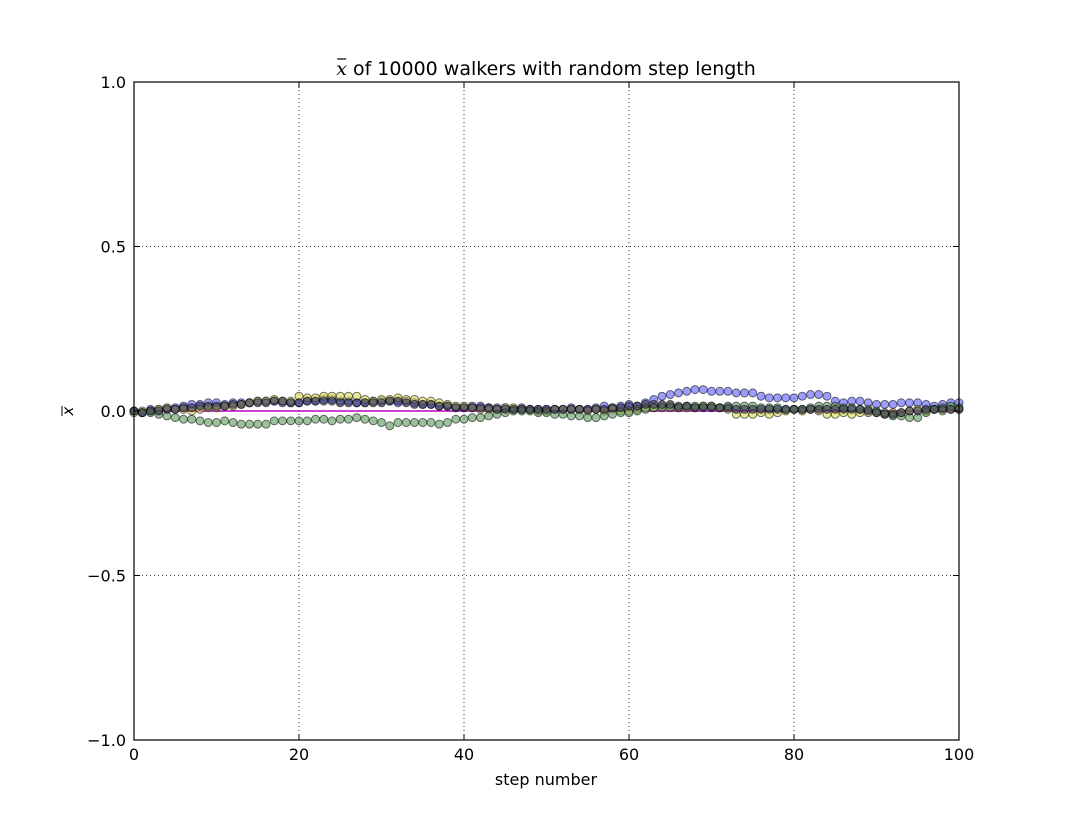 The image size is (1065, 826). What do you see at coordinates (106, 740) in the screenshot?
I see `y-tick-label: −1.0` at bounding box center [106, 740].